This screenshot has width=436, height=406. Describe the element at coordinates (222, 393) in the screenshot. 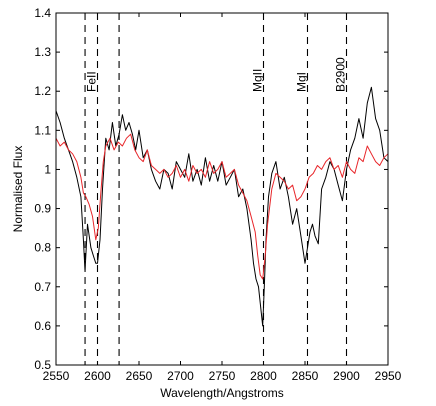

I see `x-axis-label: Wavelength/Angstroms` at that location.